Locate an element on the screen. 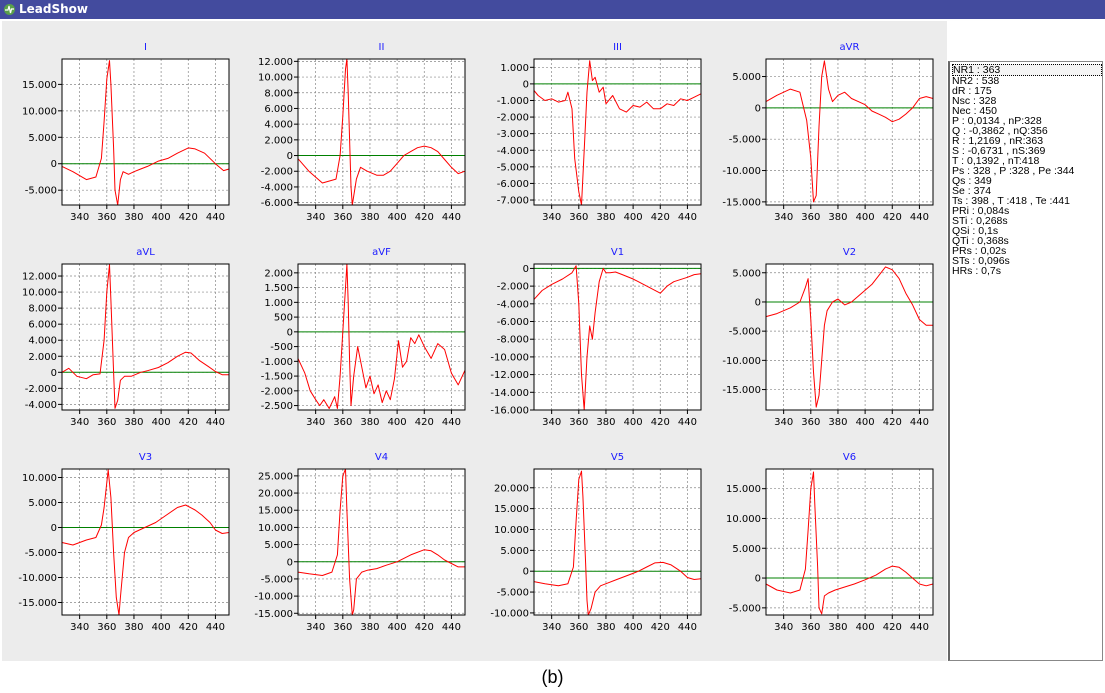 This screenshot has width=1105, height=693. info-line: Qs : 349 is located at coordinates (972, 181).